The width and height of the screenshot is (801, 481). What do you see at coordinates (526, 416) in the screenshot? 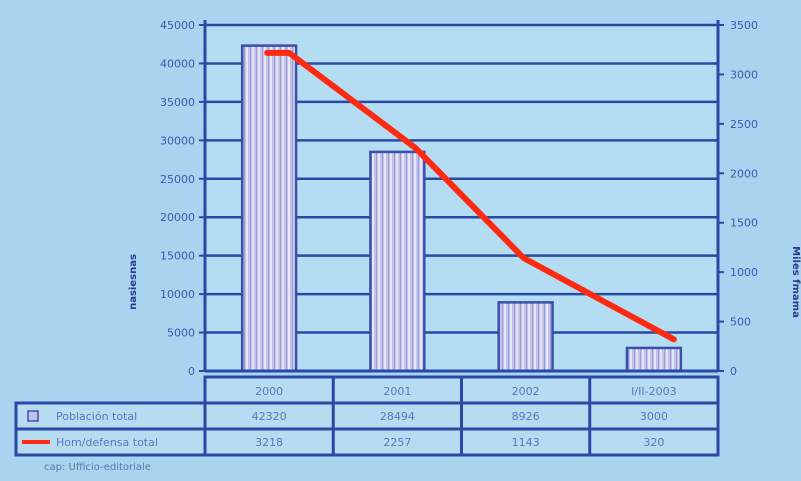
I see `table-cell: 8926` at bounding box center [526, 416].